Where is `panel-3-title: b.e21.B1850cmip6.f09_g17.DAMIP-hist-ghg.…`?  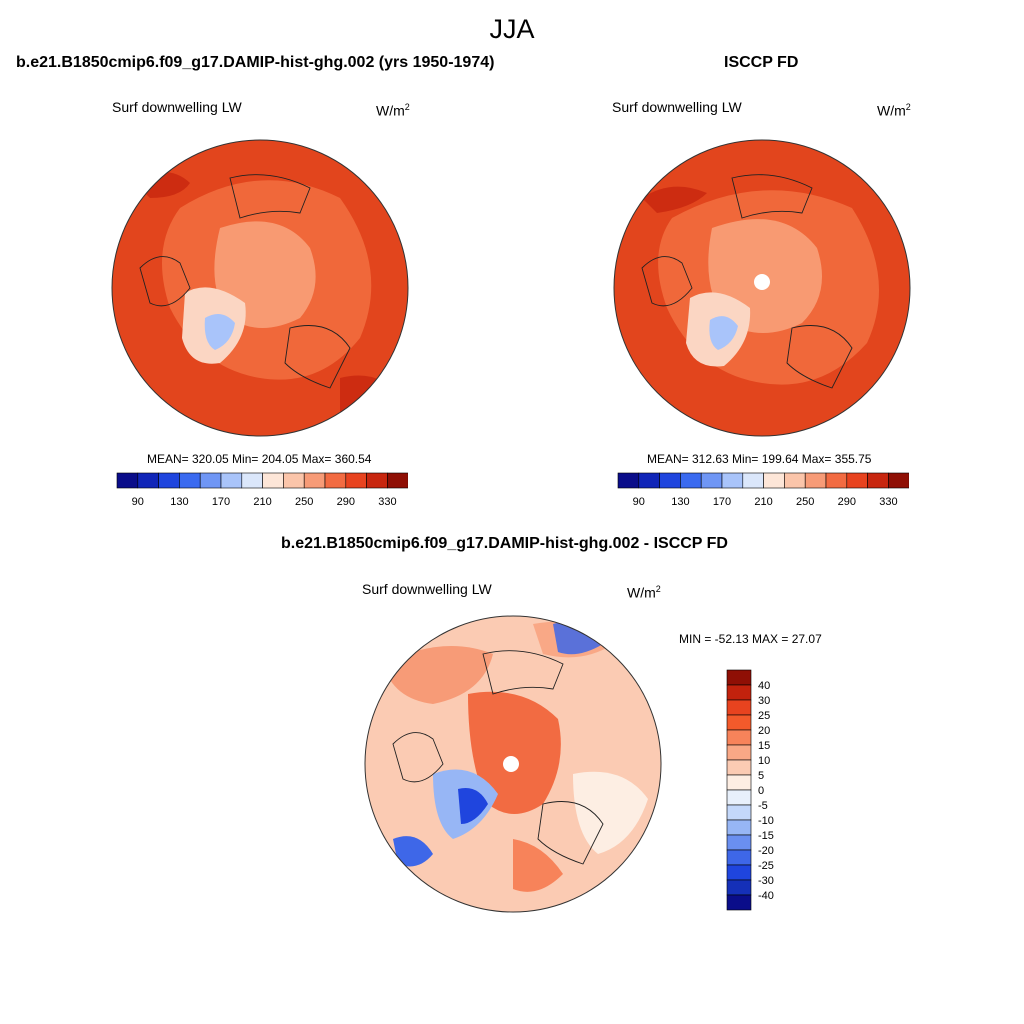
panel-3-title: b.e21.B1850cmip6.f09_g17.DAMIP-hist-ghg.… is located at coordinates (504, 543).